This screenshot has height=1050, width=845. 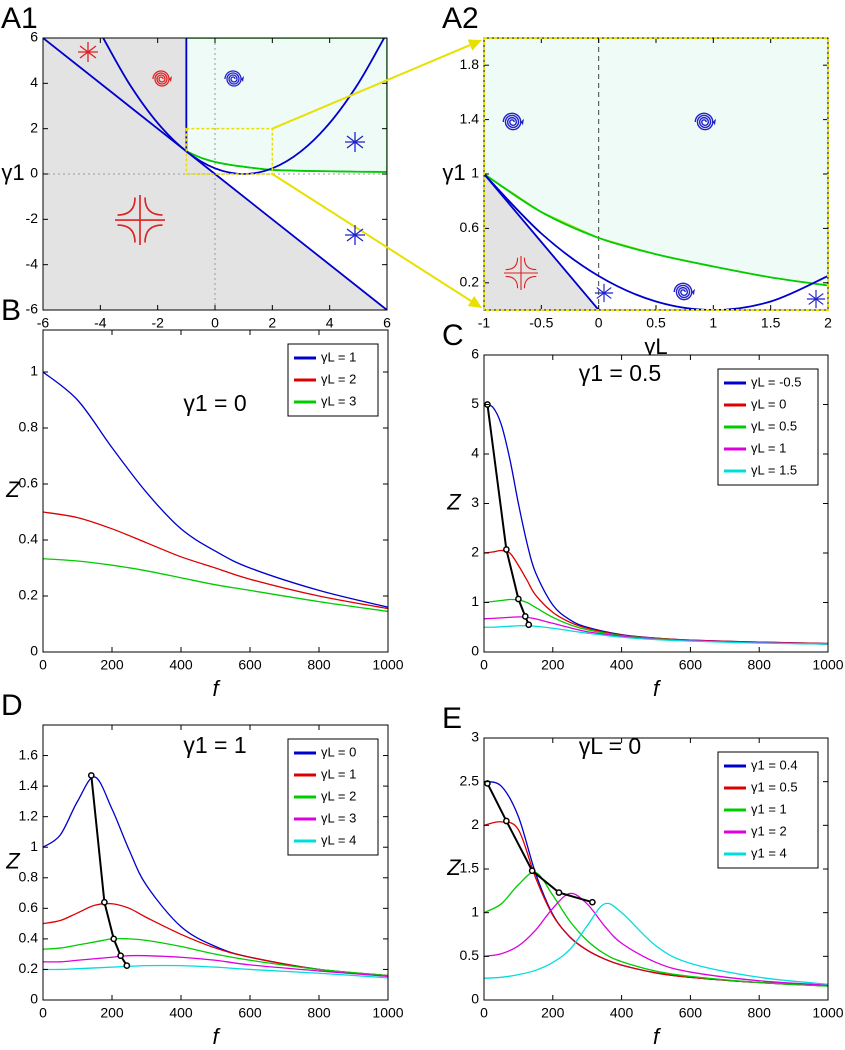 I want to click on y-tick-label: -6, so click(x=32, y=309).